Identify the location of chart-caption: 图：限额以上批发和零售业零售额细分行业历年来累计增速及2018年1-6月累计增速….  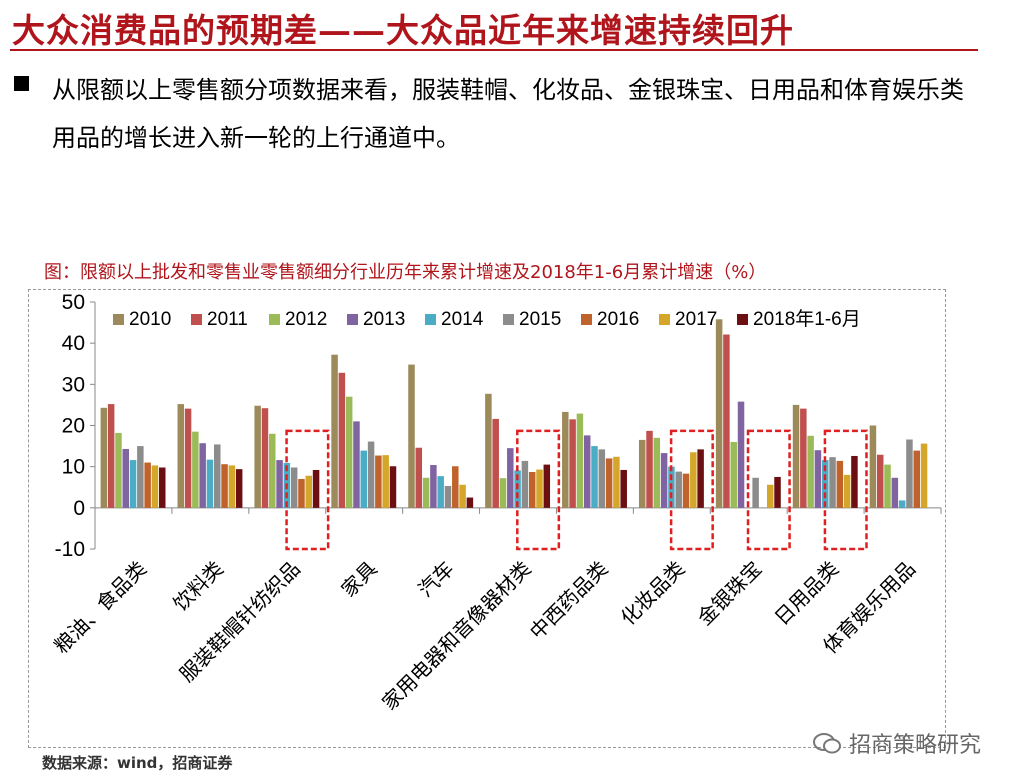
(405, 272).